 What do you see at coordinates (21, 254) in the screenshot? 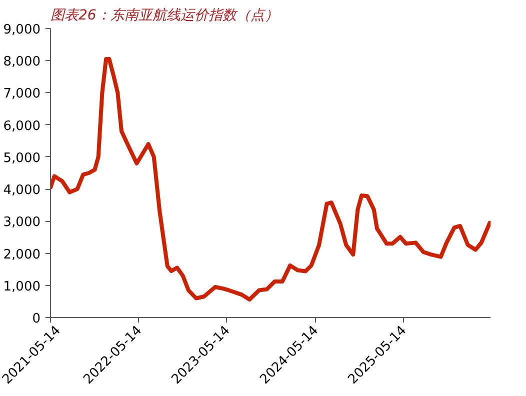
I see `y-tick-label: 2,000` at bounding box center [21, 254].